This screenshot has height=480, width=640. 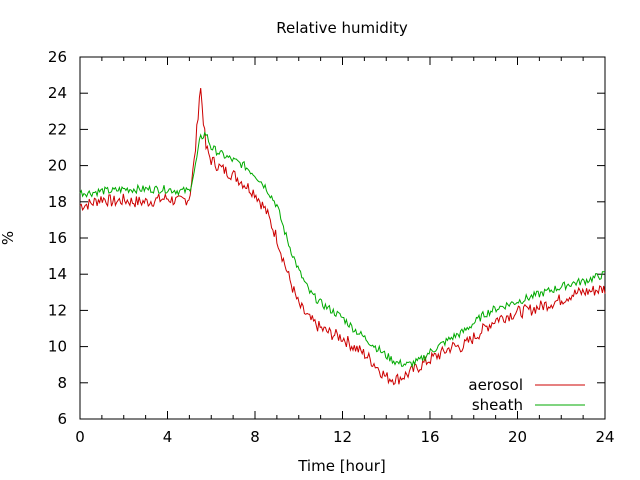 I want to click on x-tick-label: 8, so click(x=255, y=437).